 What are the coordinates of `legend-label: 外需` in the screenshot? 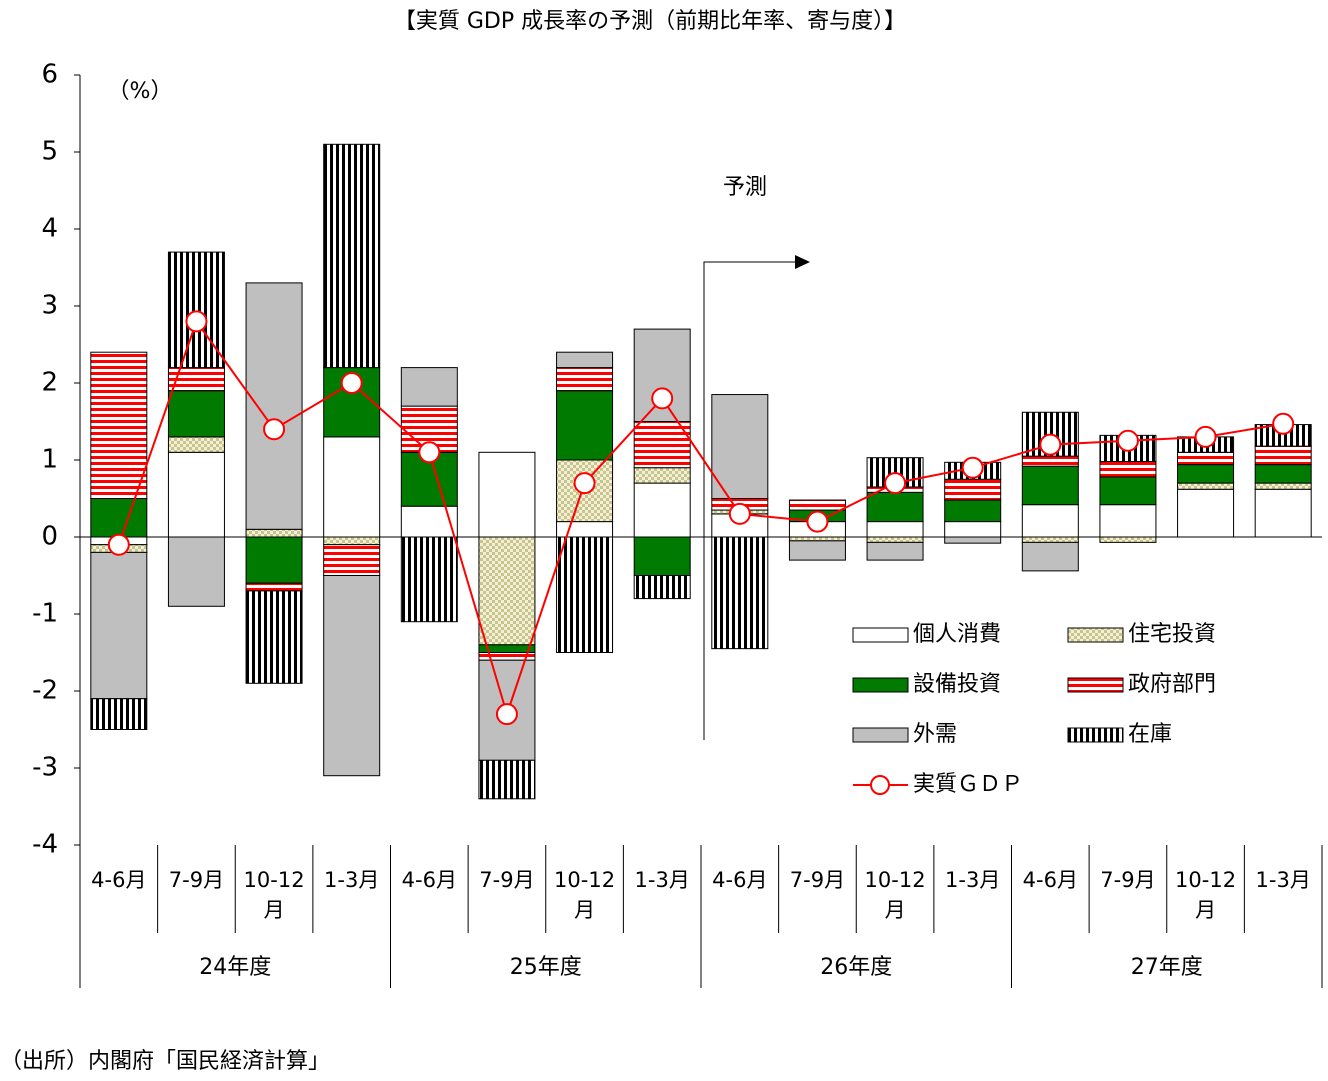 It's located at (935, 734).